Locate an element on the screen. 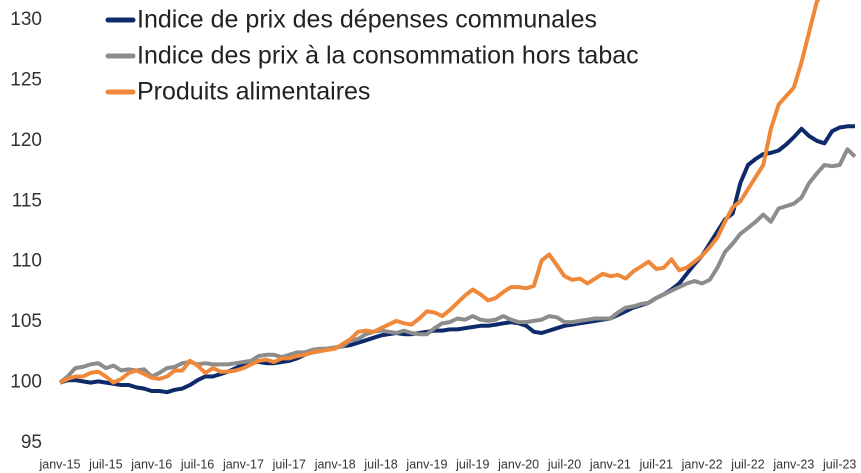  legend-label: Indice de prix des dépenses communales is located at coordinates (367, 20).